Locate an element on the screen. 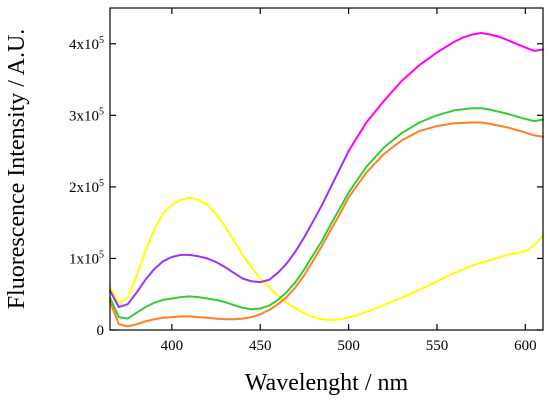 The width and height of the screenshot is (550, 403). x-tick-label: 400 is located at coordinates (172, 346).